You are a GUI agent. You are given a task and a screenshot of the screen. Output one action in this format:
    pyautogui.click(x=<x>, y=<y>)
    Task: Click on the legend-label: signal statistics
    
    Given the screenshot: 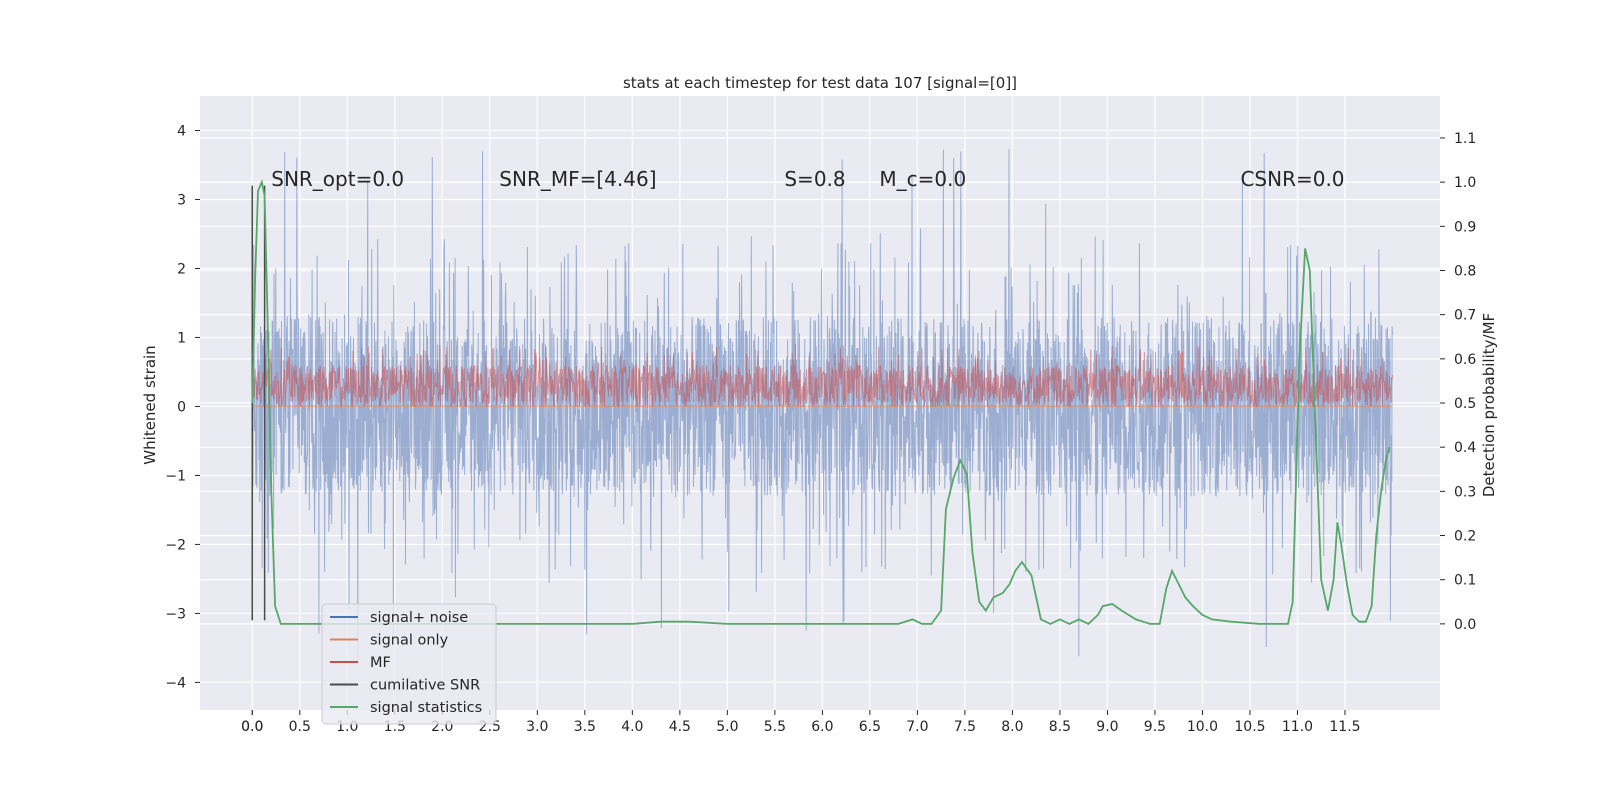 What is the action you would take?
    pyautogui.click(x=426, y=708)
    